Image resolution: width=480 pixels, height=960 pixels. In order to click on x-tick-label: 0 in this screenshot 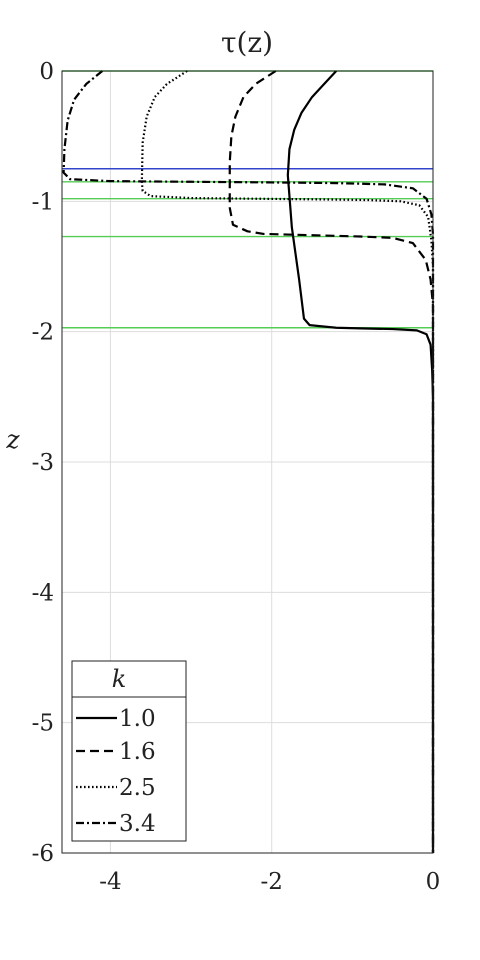, I will do `click(433, 882)`.